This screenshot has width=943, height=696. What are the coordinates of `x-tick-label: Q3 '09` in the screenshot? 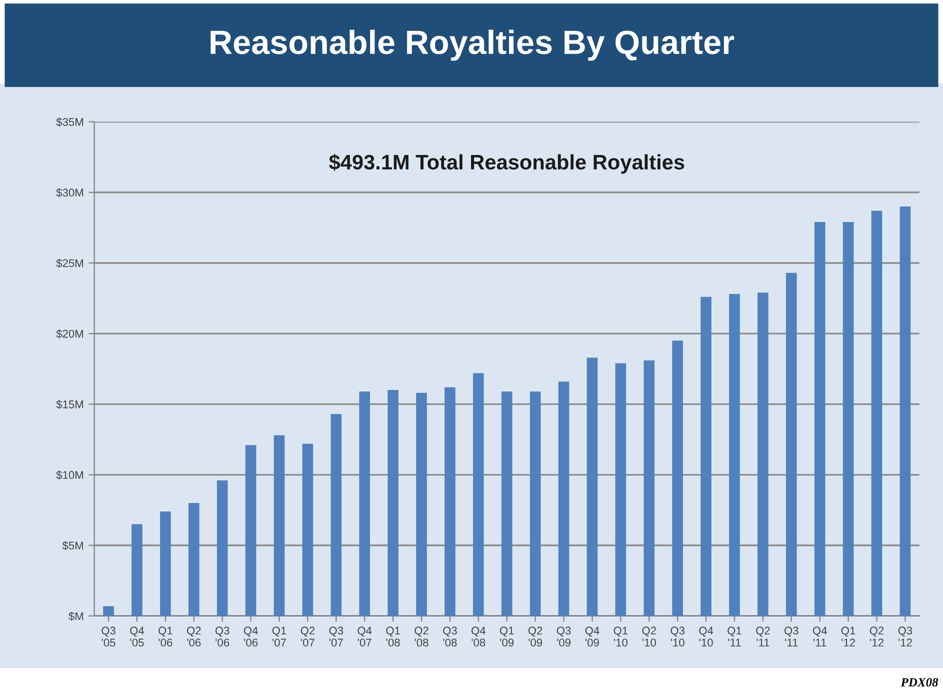 It's located at (563, 636).